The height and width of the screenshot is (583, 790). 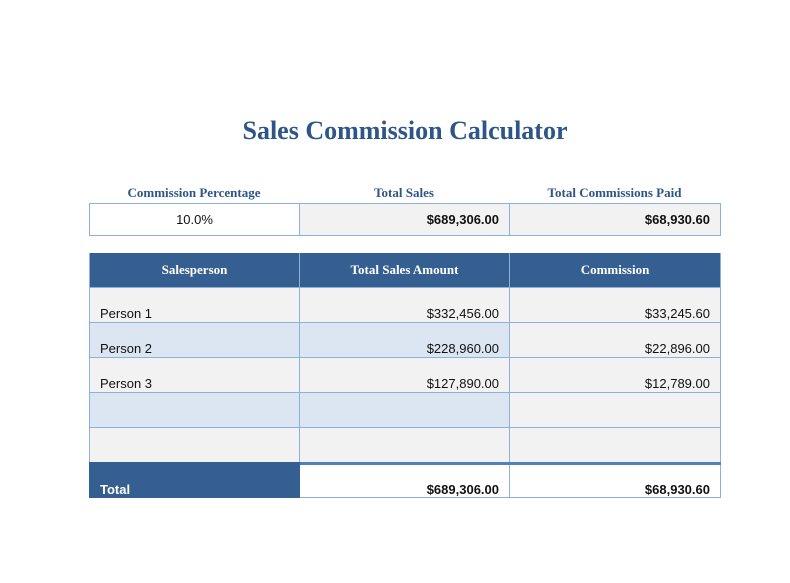 I want to click on sales-amount-cell: $332,456.00, so click(x=404, y=305).